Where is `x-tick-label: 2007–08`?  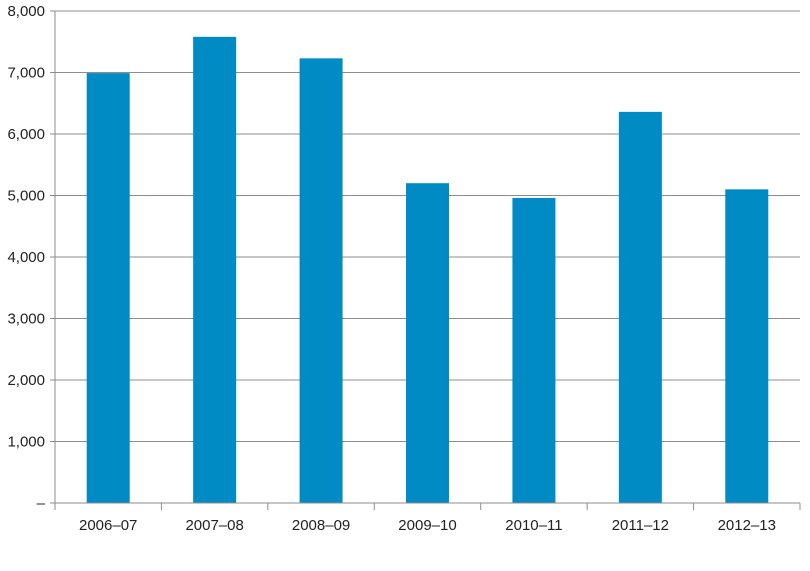
x-tick-label: 2007–08 is located at coordinates (214, 525).